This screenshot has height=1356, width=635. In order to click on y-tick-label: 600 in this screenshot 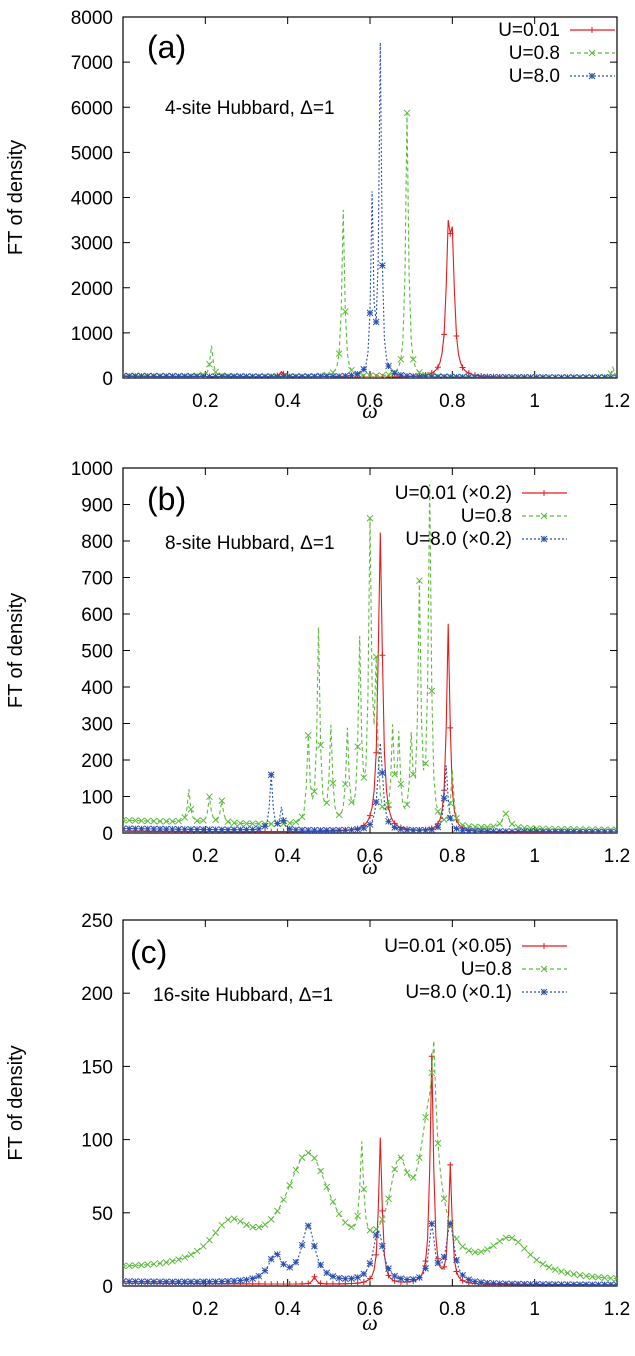, I will do `click(97, 615)`.